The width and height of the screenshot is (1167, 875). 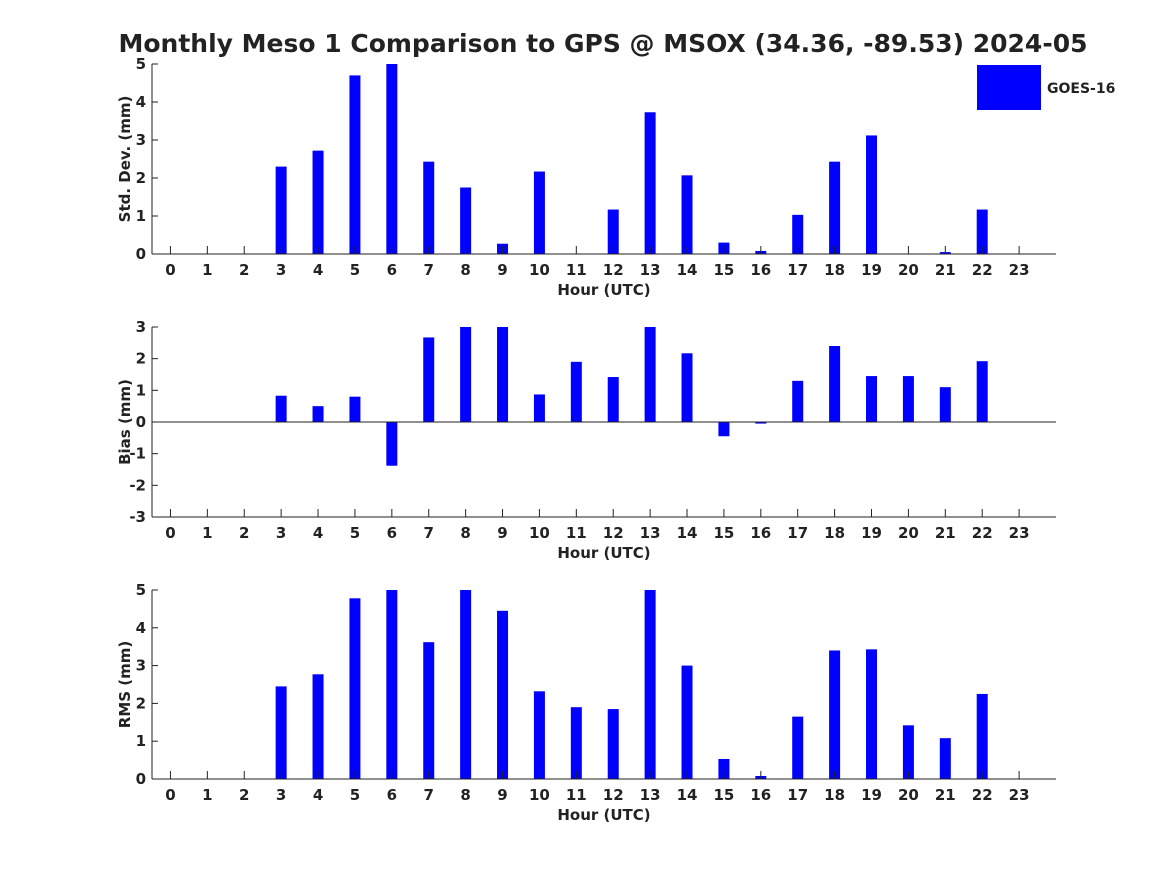 I want to click on y-tick-label: -2, so click(x=137, y=485).